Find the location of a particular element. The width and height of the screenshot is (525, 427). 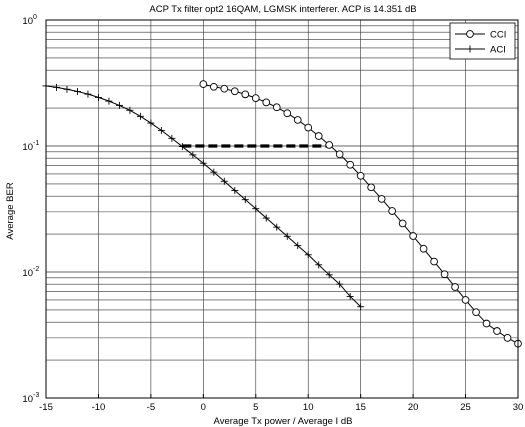

legend-item-aci: ACI is located at coordinates (480, 50).